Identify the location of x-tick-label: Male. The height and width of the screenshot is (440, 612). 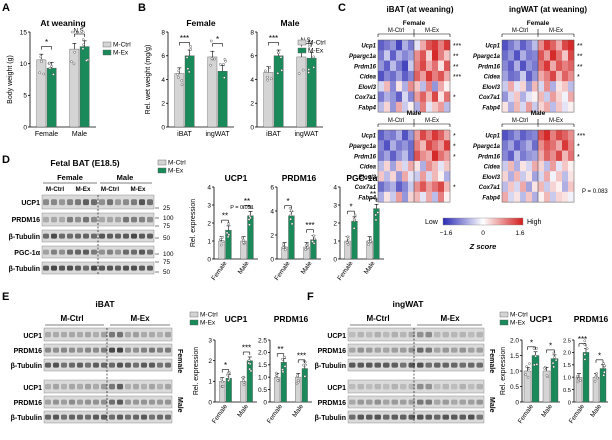
(307, 268).